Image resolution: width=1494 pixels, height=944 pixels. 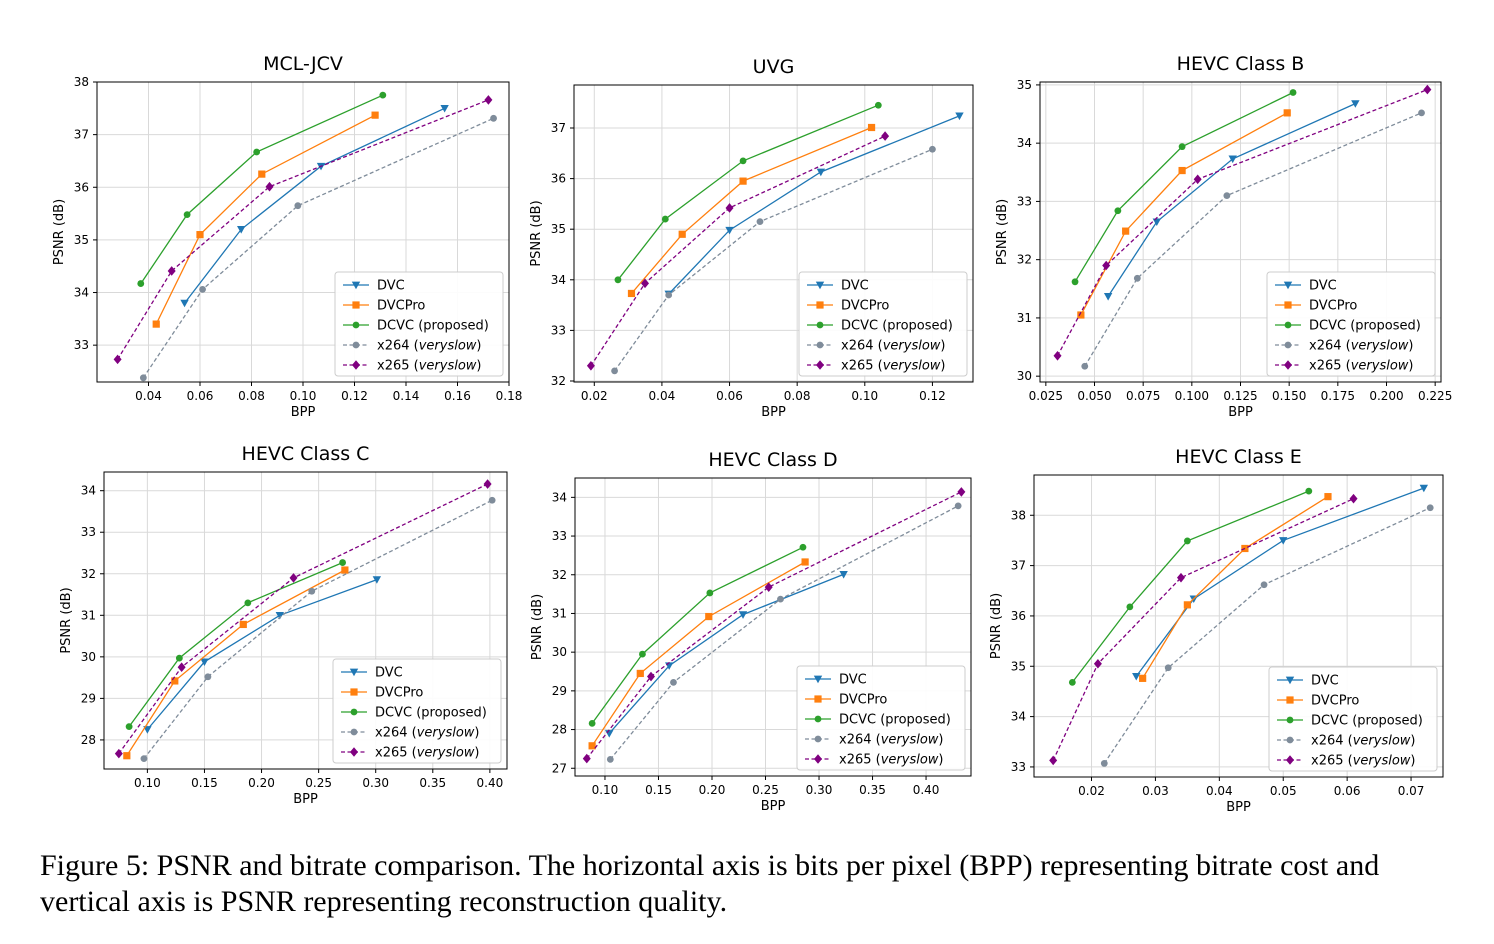 I want to click on plot-frame, so click(x=305, y=620).